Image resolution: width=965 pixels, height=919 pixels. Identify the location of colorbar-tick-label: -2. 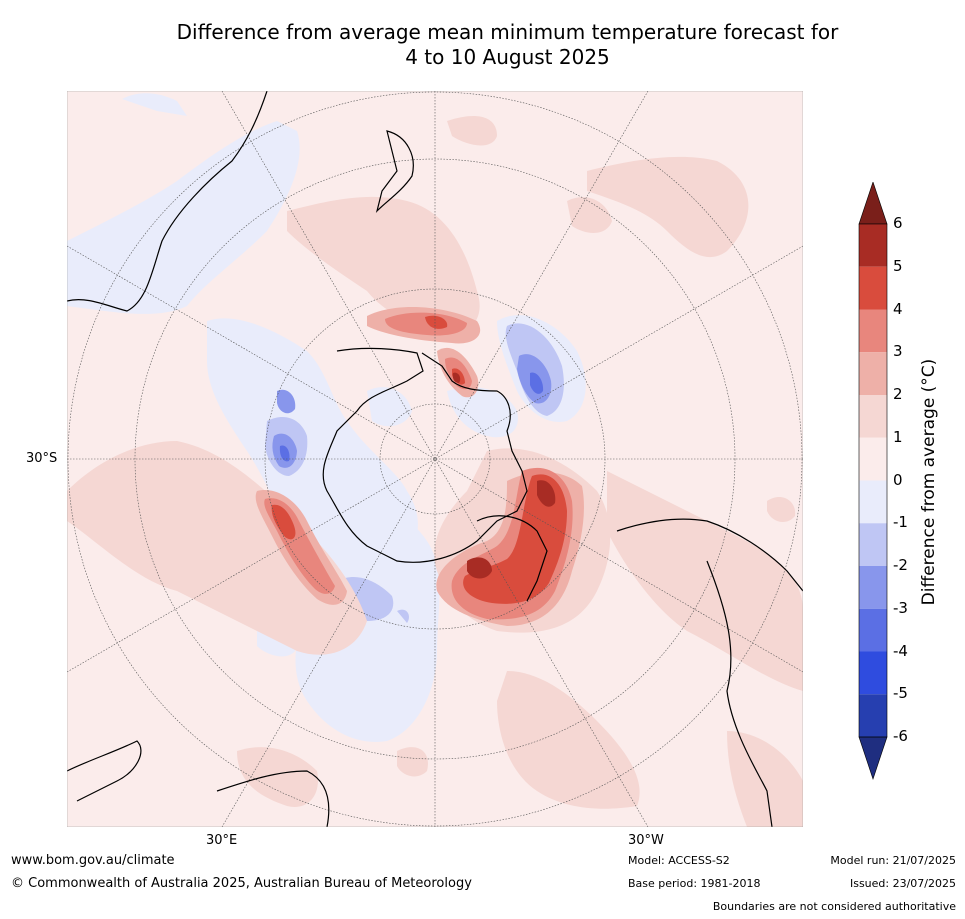
(900, 565).